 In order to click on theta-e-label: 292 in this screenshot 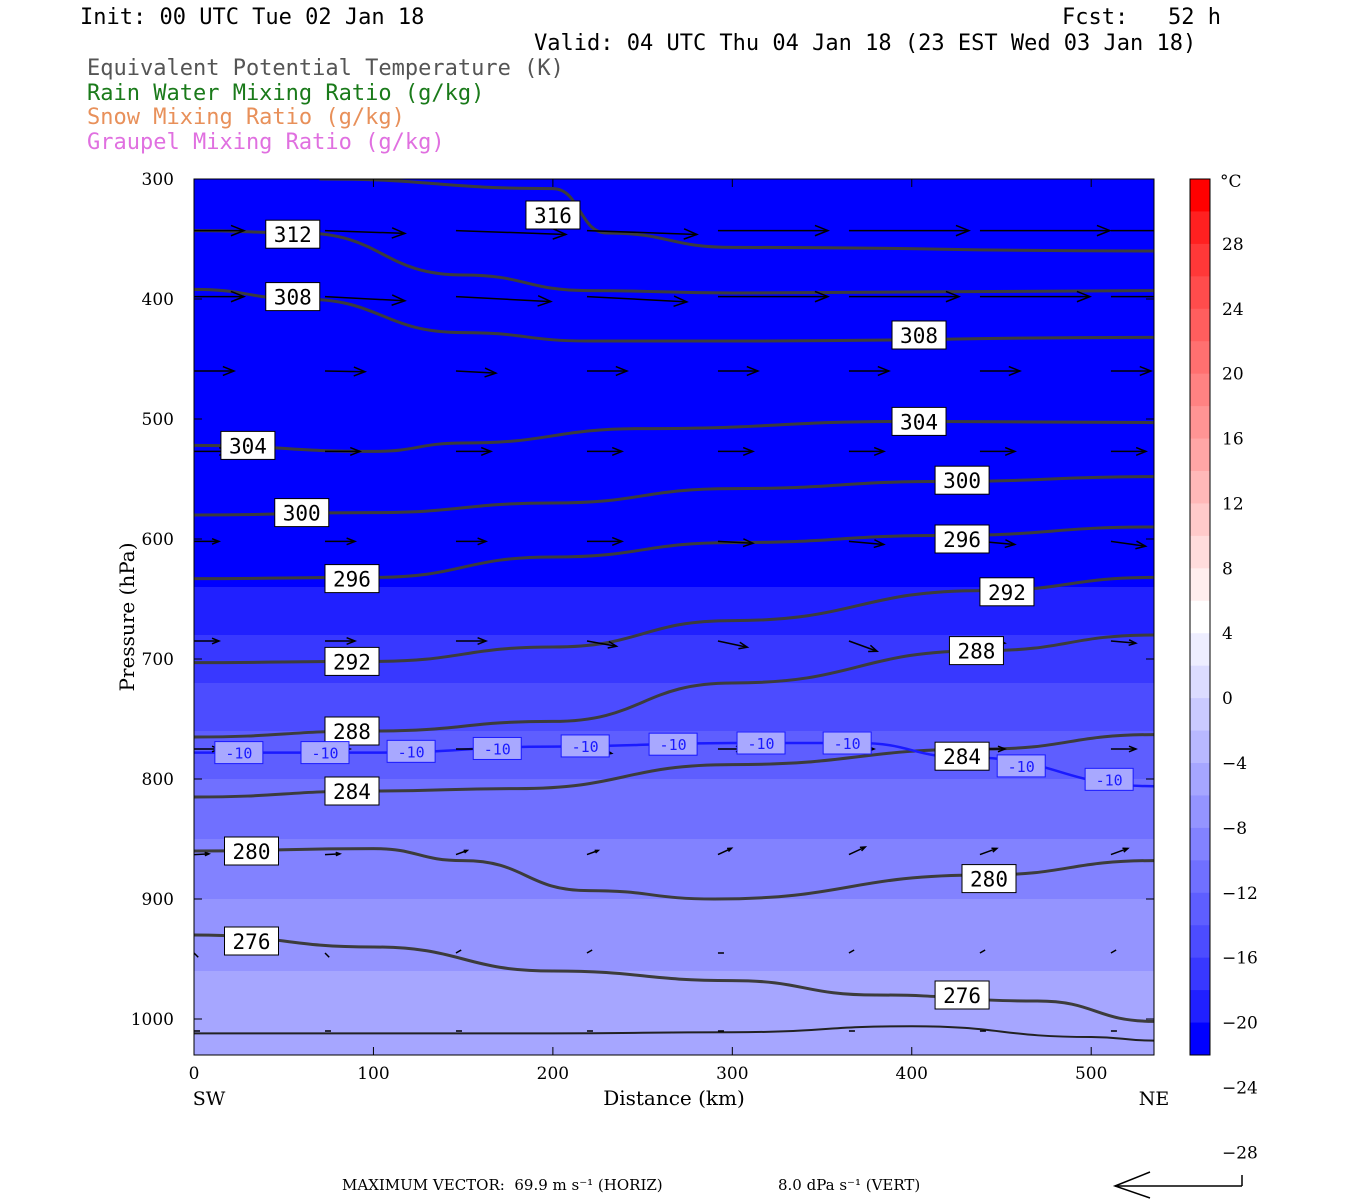, I will do `click(352, 662)`.